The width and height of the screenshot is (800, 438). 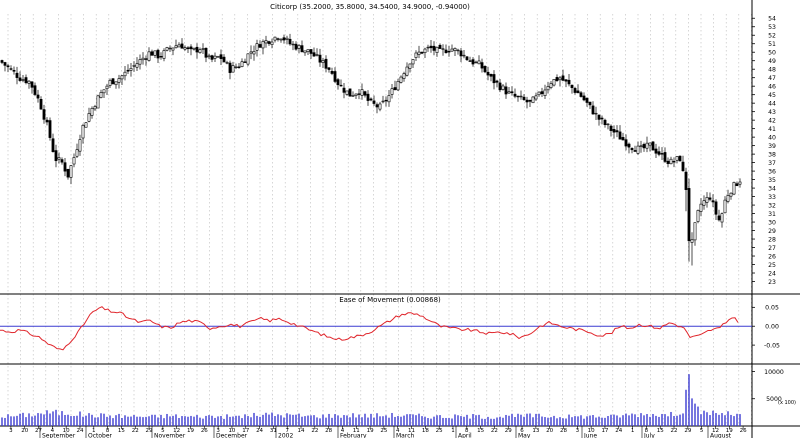 What do you see at coordinates (383, 431) in the screenshot?
I see `x-tick-label: 25` at bounding box center [383, 431].